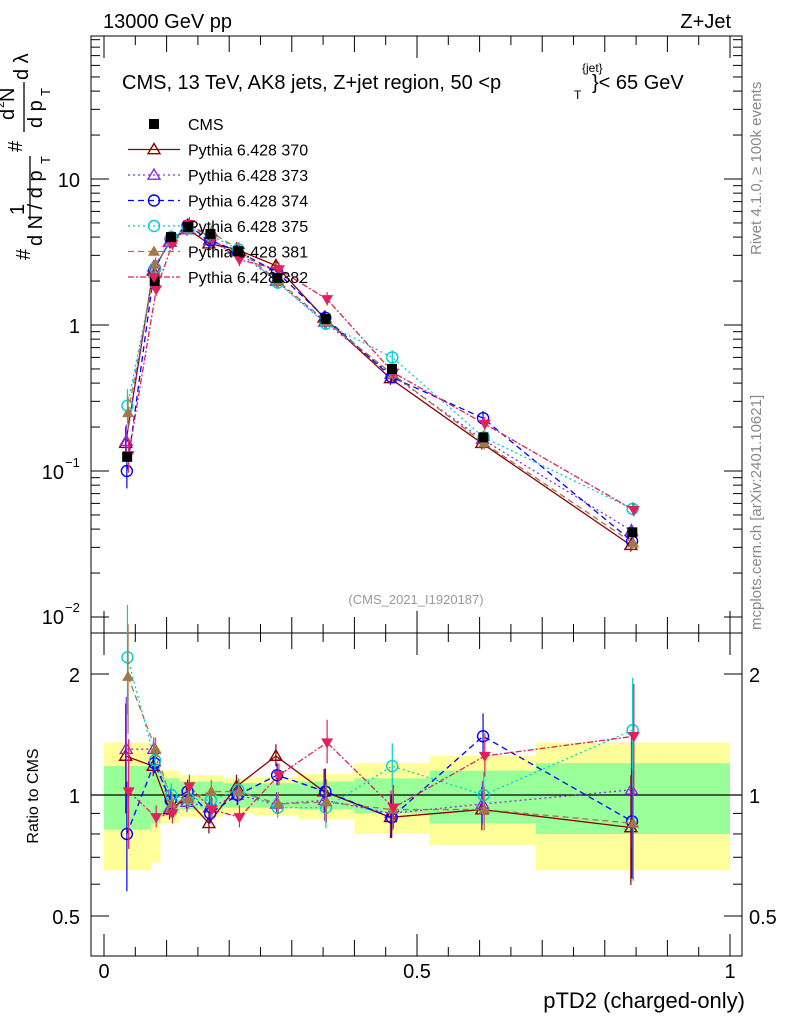 The image size is (786, 1024). Describe the element at coordinates (206, 125) in the screenshot. I see `legend-label: CMS` at that location.